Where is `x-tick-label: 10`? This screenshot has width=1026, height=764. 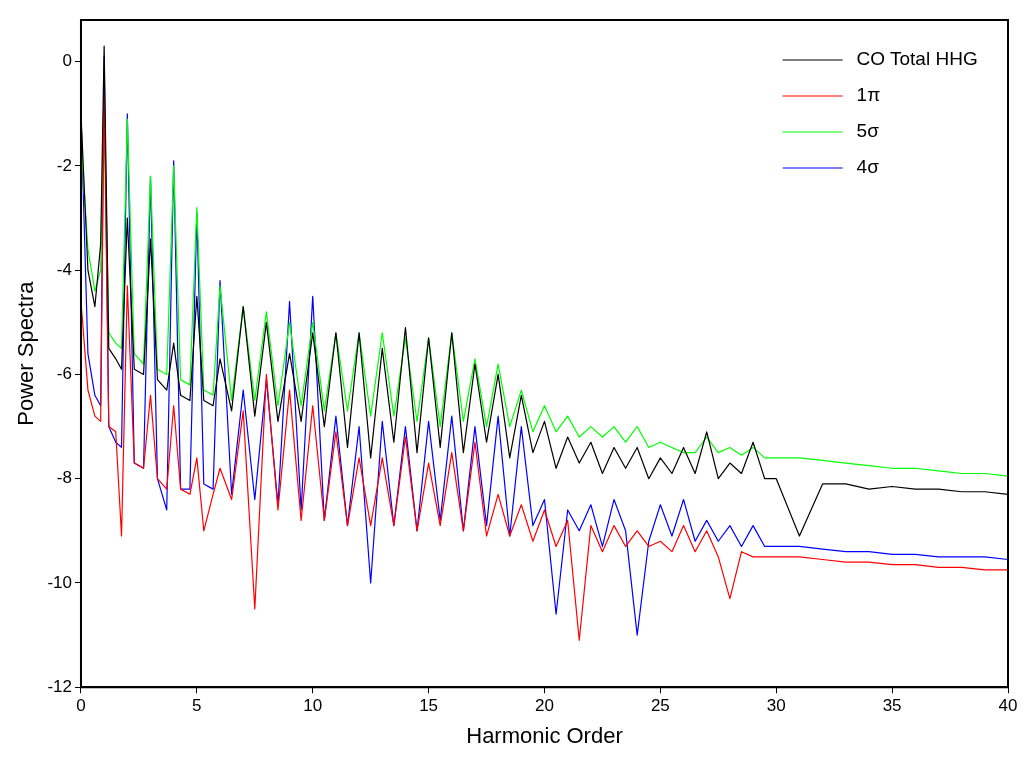
x-tick-label: 10 is located at coordinates (313, 706).